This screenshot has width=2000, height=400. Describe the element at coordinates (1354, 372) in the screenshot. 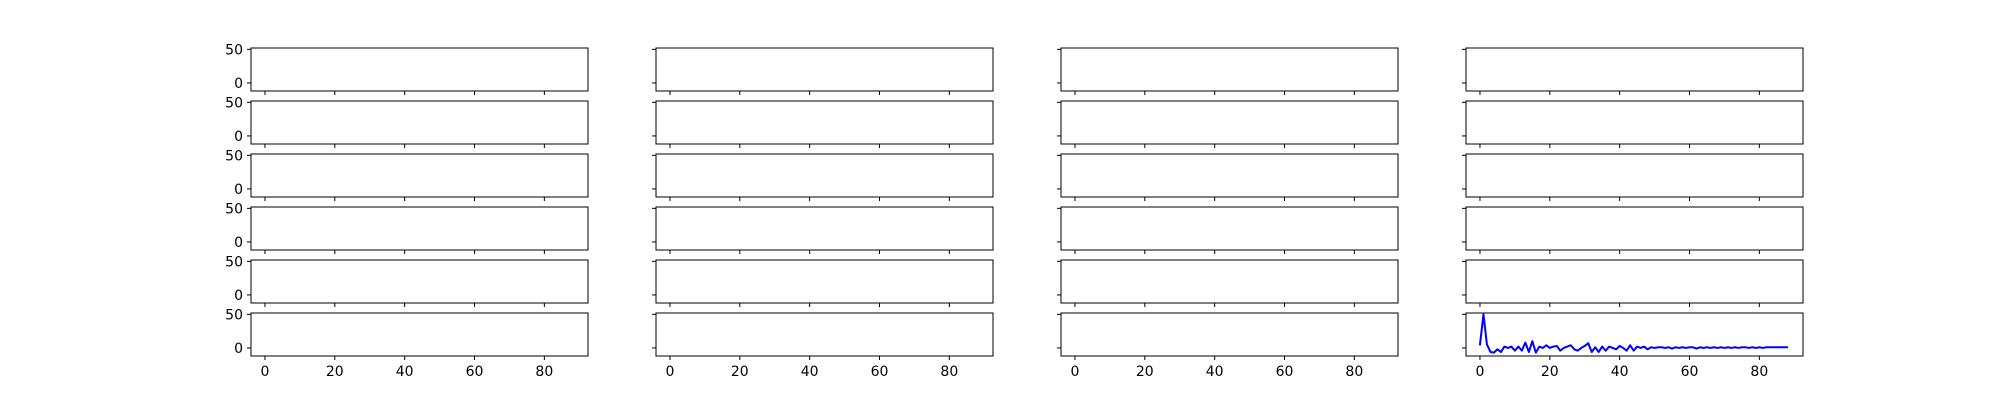

I see `x-tick-label-r5-c2-4: 80` at that location.